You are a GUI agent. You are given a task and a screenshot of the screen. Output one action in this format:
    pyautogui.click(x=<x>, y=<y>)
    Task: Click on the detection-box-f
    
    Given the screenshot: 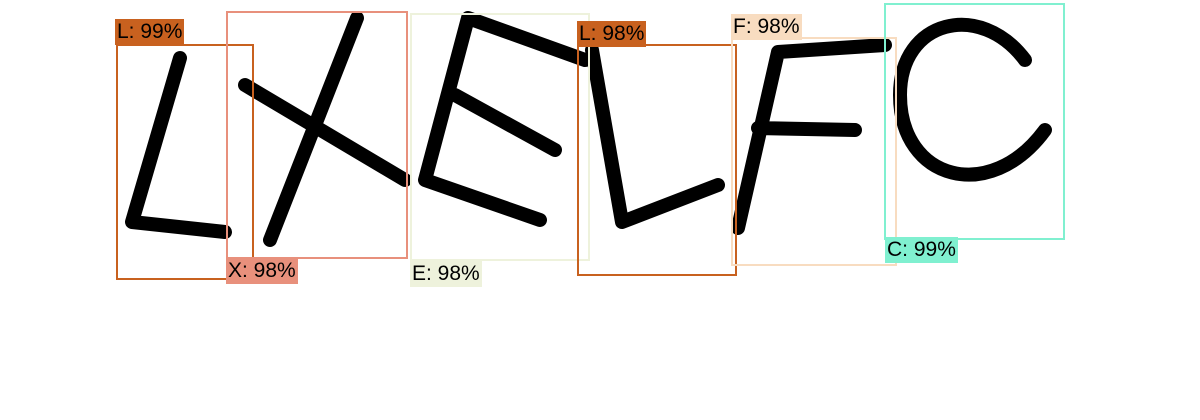 What is the action you would take?
    pyautogui.click(x=814, y=151)
    